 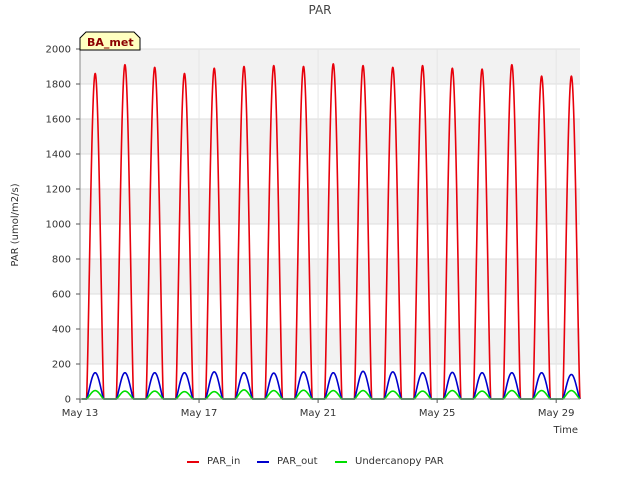 What do you see at coordinates (61, 260) in the screenshot?
I see `y-tick-label: 800` at bounding box center [61, 260].